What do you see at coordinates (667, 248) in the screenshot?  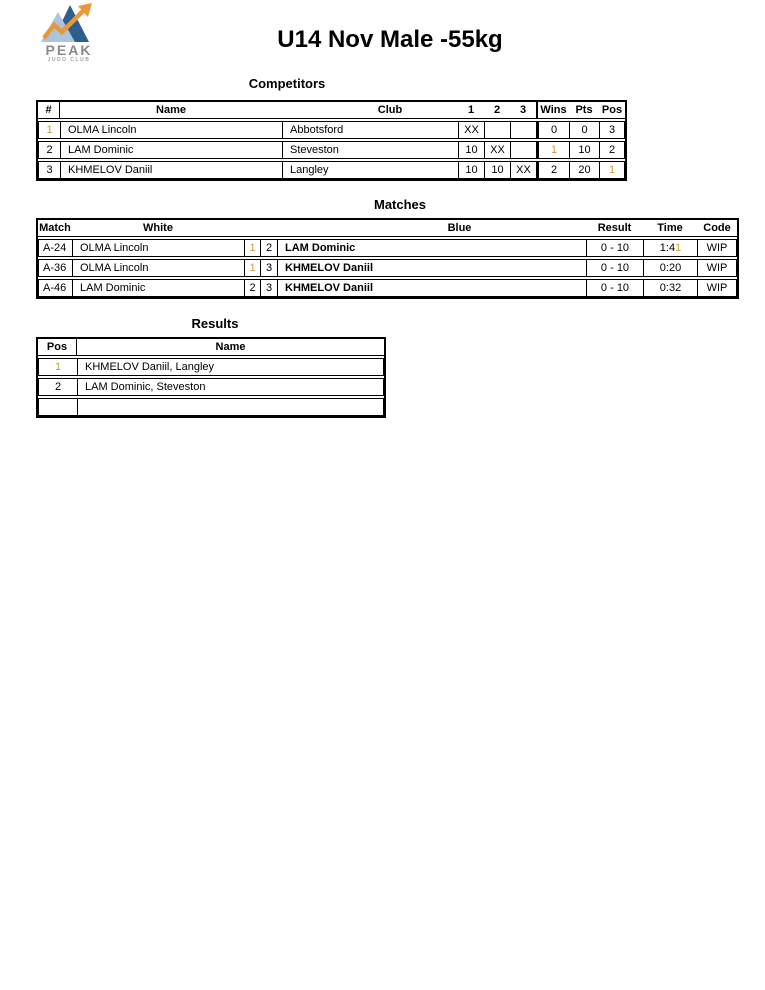 I see `match-time-text: 1:4` at bounding box center [667, 248].